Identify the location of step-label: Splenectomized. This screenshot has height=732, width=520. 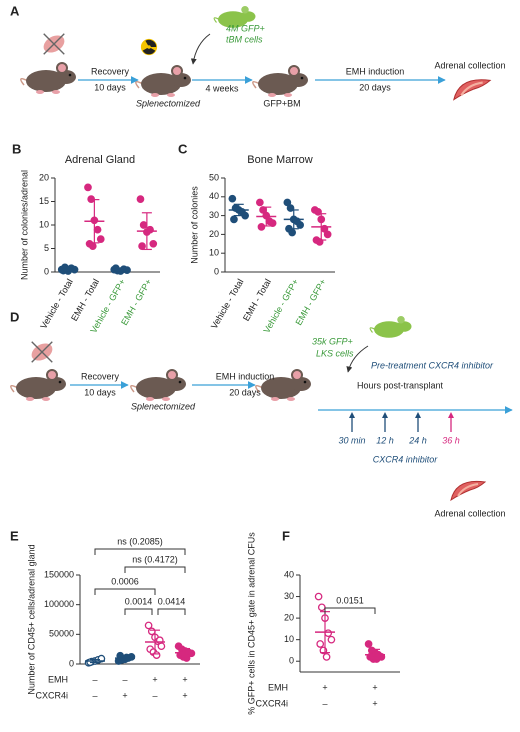
(168, 103).